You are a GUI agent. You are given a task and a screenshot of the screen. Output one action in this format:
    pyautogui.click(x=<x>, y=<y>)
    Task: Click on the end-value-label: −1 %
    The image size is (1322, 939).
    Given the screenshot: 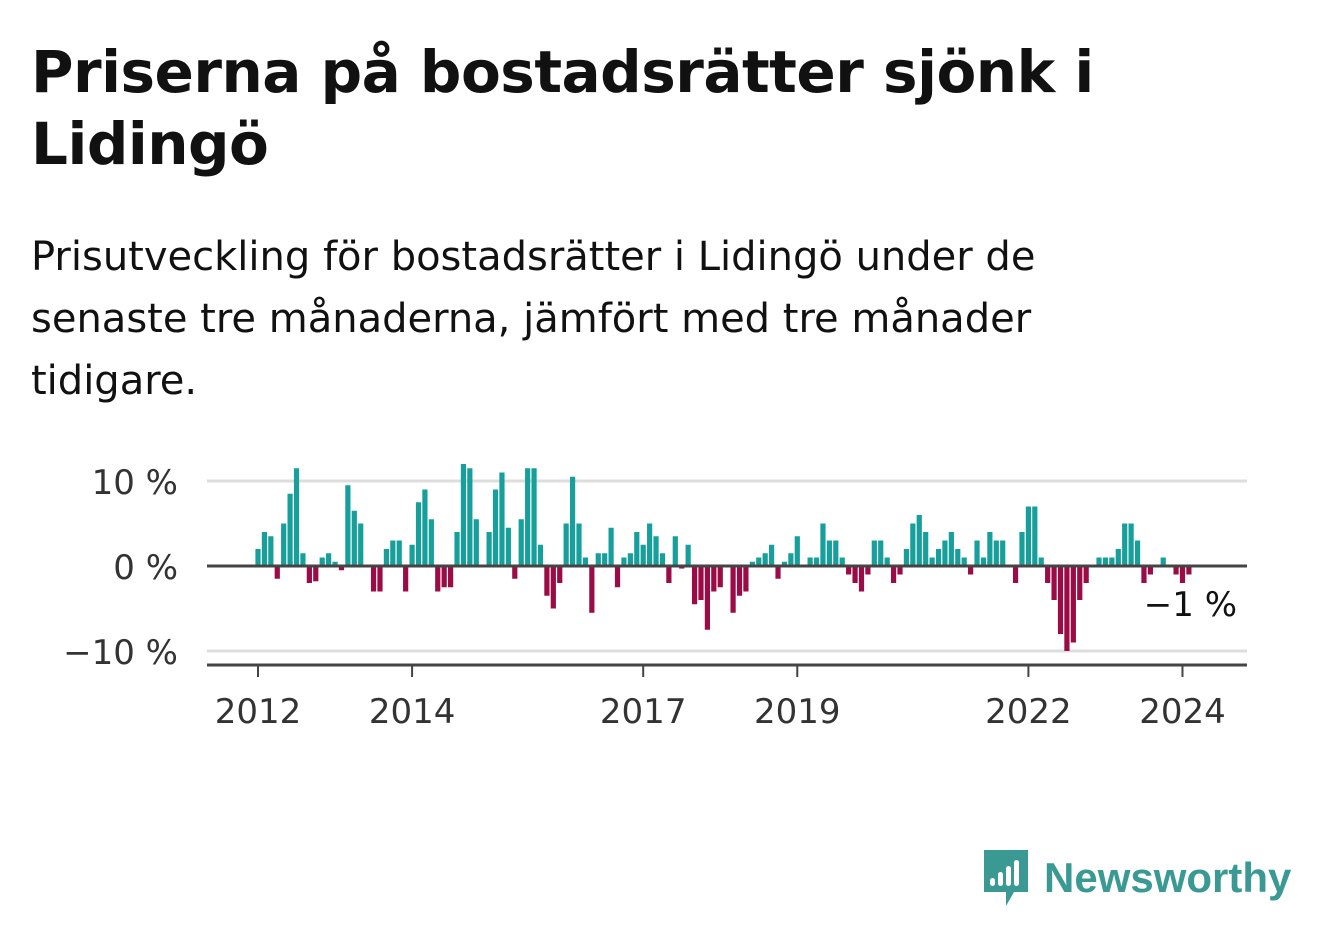 What is the action you would take?
    pyautogui.click(x=1190, y=605)
    